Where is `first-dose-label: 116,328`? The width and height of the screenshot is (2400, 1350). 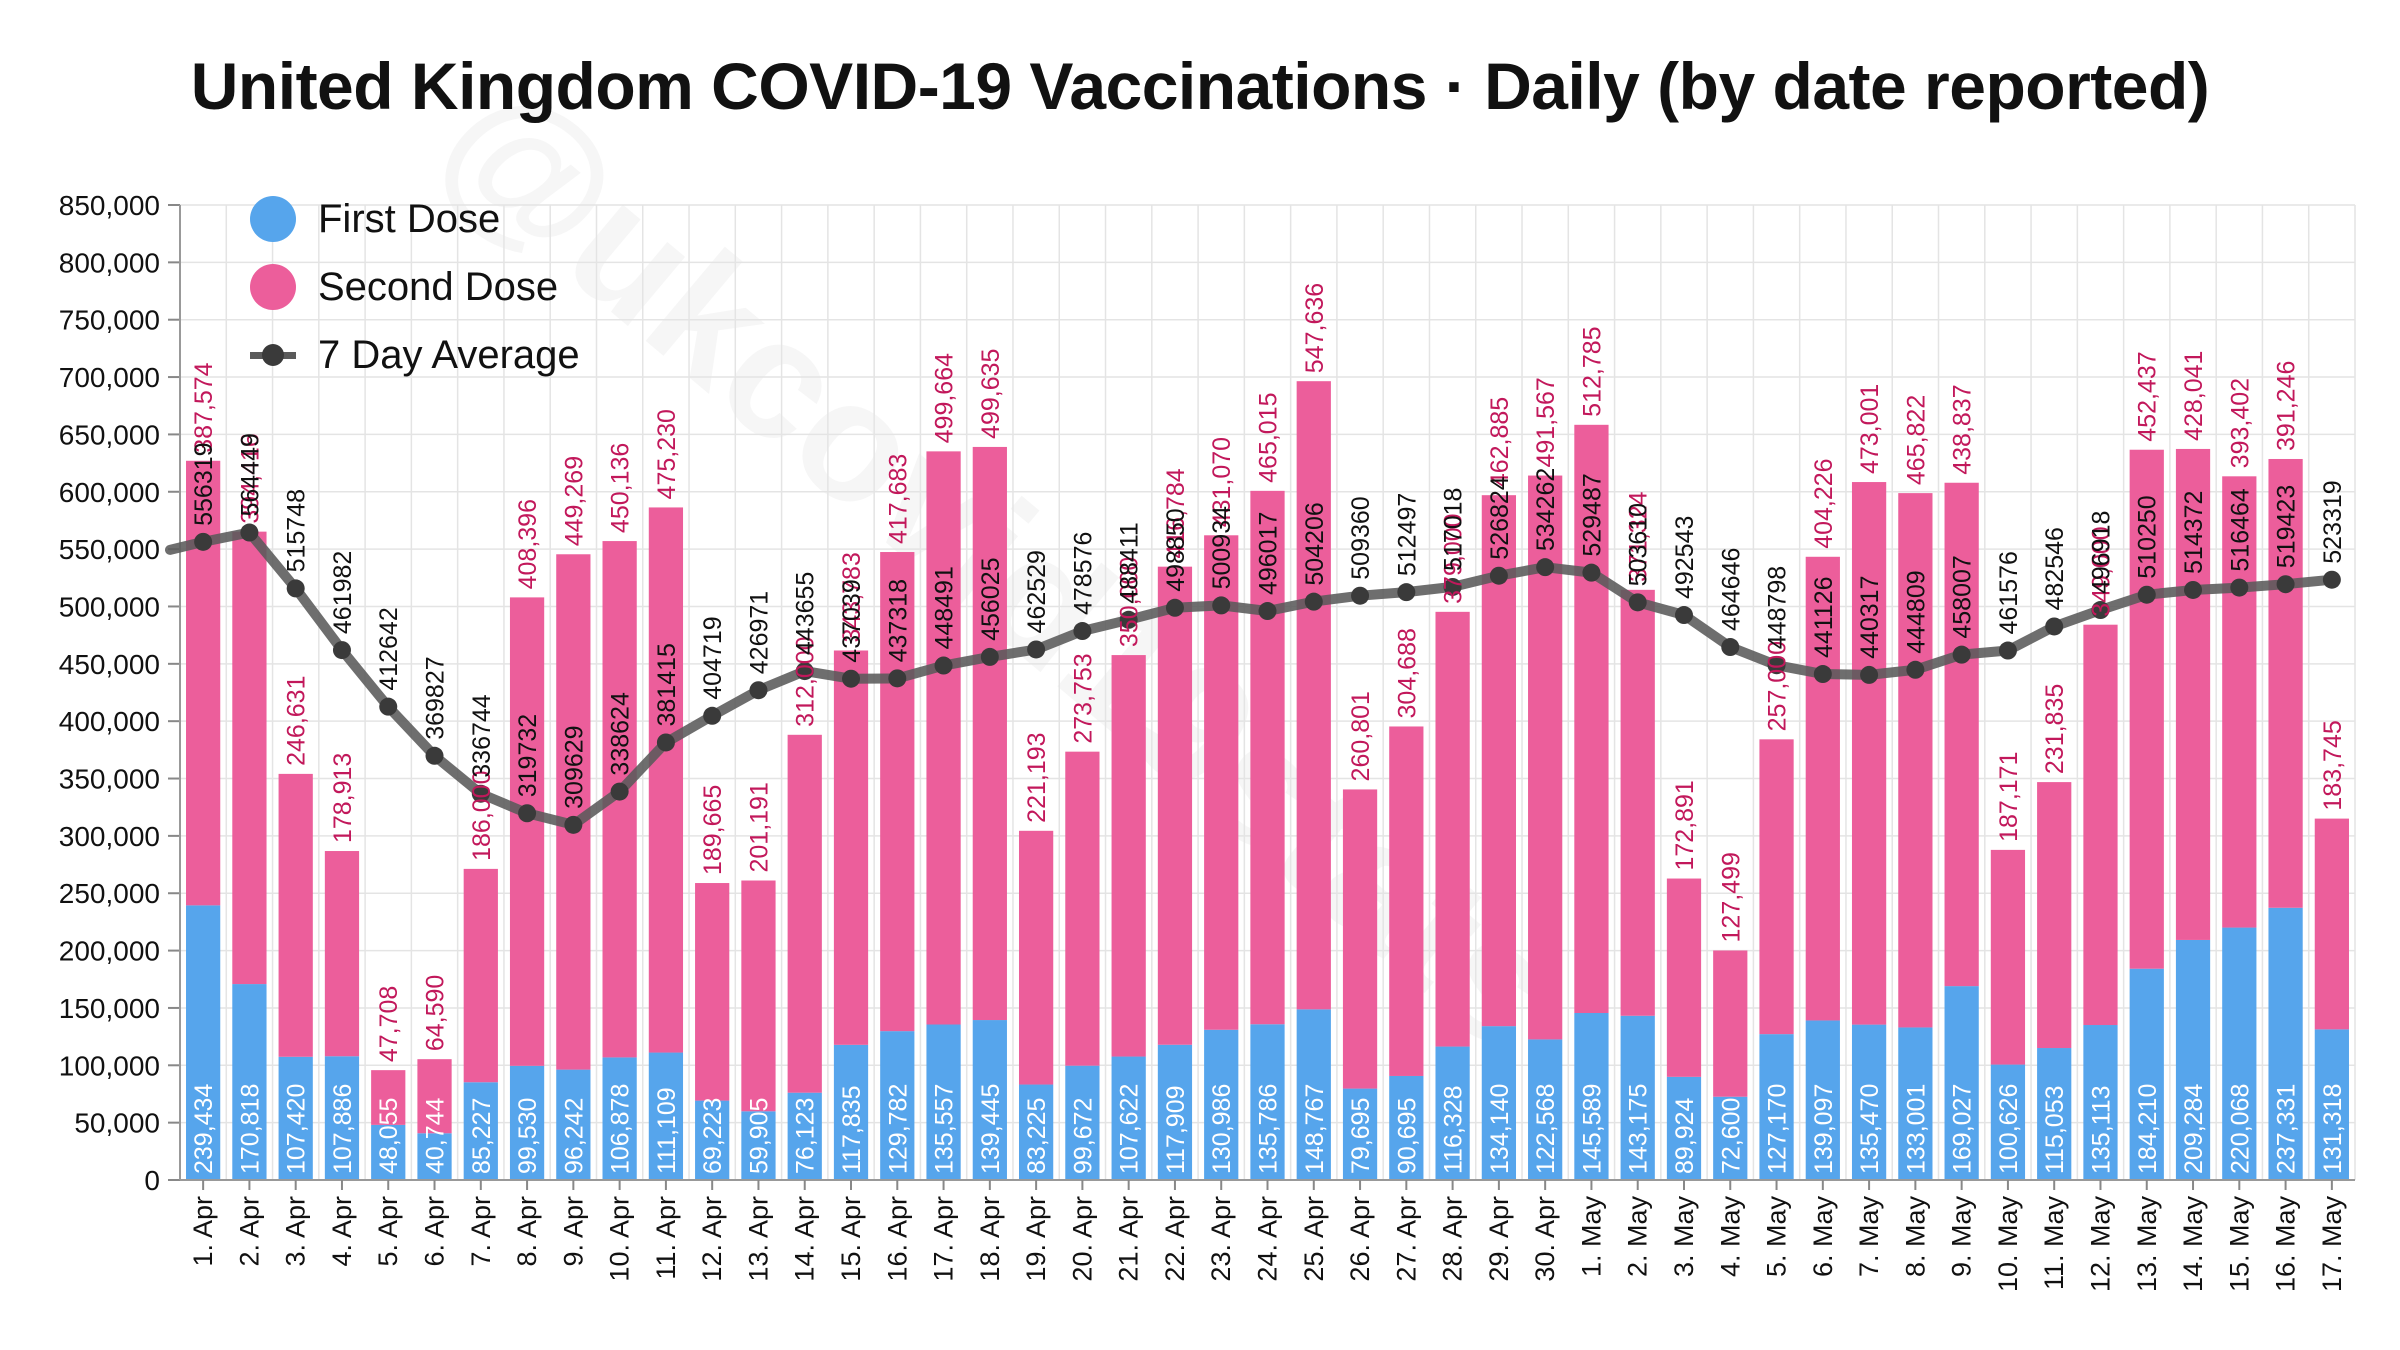
first-dose-label: 116,328 is located at coordinates (1454, 1129).